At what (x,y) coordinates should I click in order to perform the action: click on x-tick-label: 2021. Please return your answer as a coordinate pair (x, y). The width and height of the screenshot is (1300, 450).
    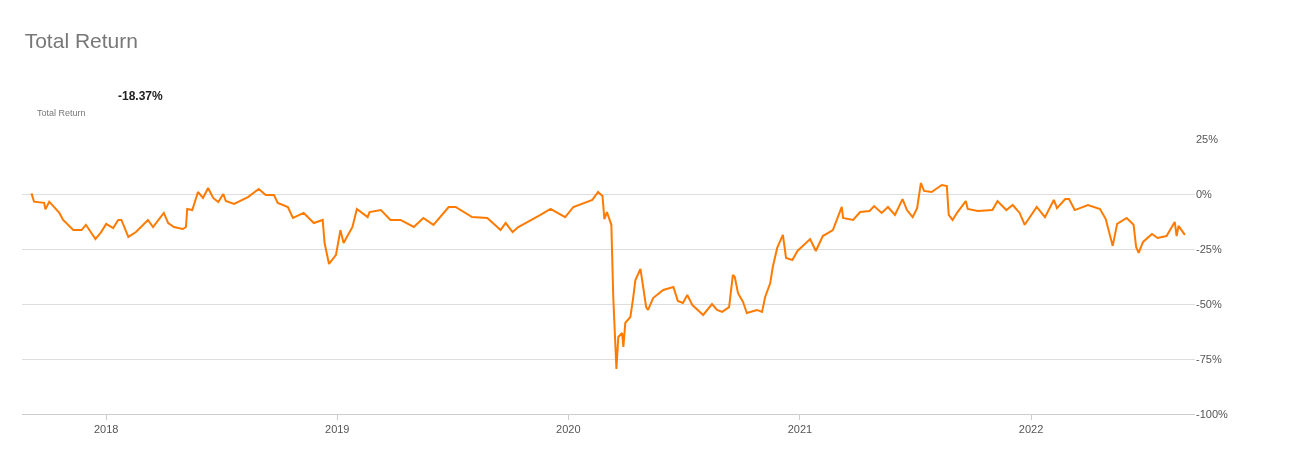
    Looking at the image, I should click on (800, 429).